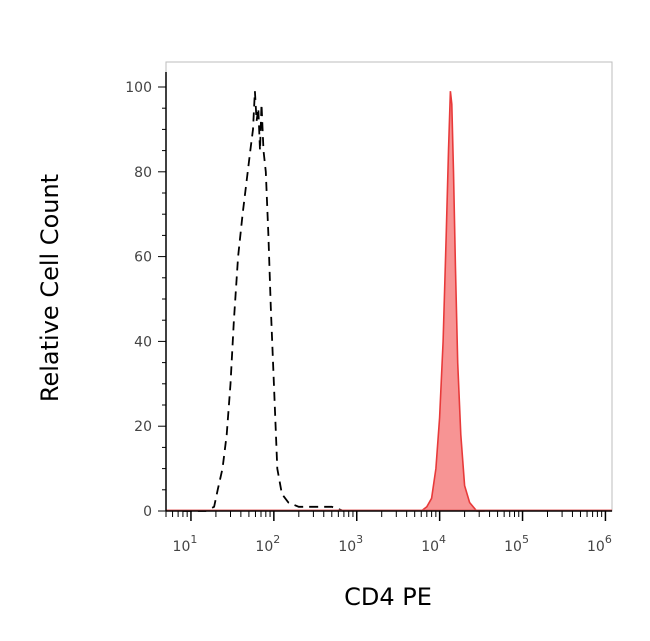 This screenshot has width=650, height=641. What do you see at coordinates (146, 296) in the screenshot?
I see `y-axis: 0 20 40 60 80 100` at bounding box center [146, 296].